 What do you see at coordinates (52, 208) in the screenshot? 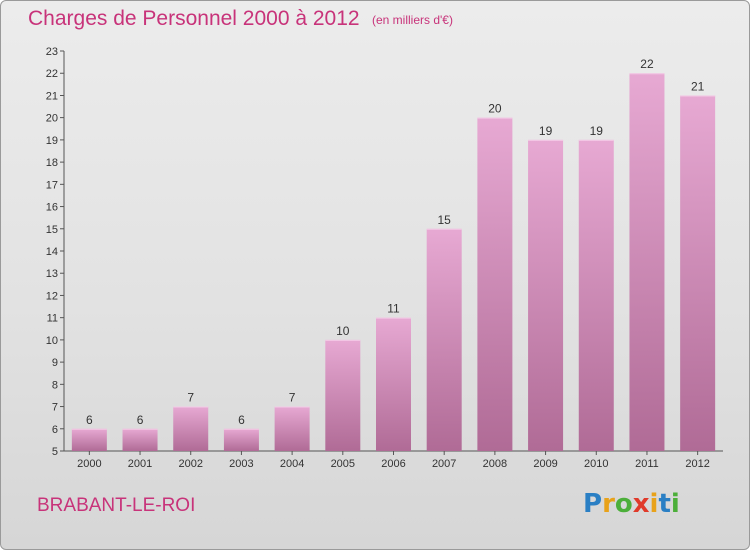
I see `y-tick-label: 16` at bounding box center [52, 208].